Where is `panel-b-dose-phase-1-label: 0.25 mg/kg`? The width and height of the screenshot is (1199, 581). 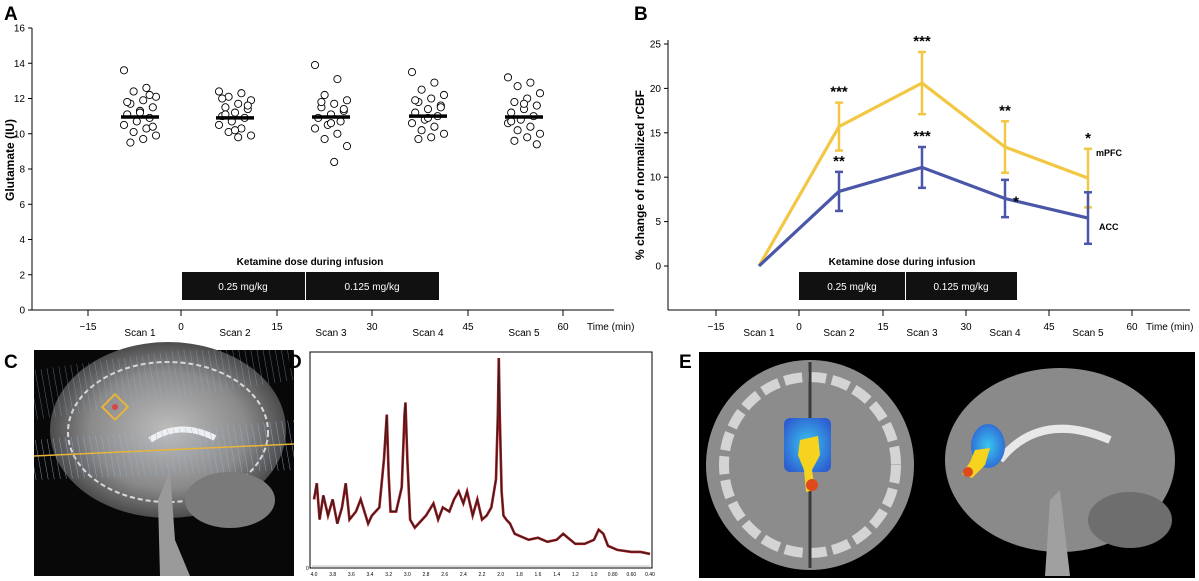 panel-b-dose-phase-1-label: 0.25 mg/kg is located at coordinates (851, 287).